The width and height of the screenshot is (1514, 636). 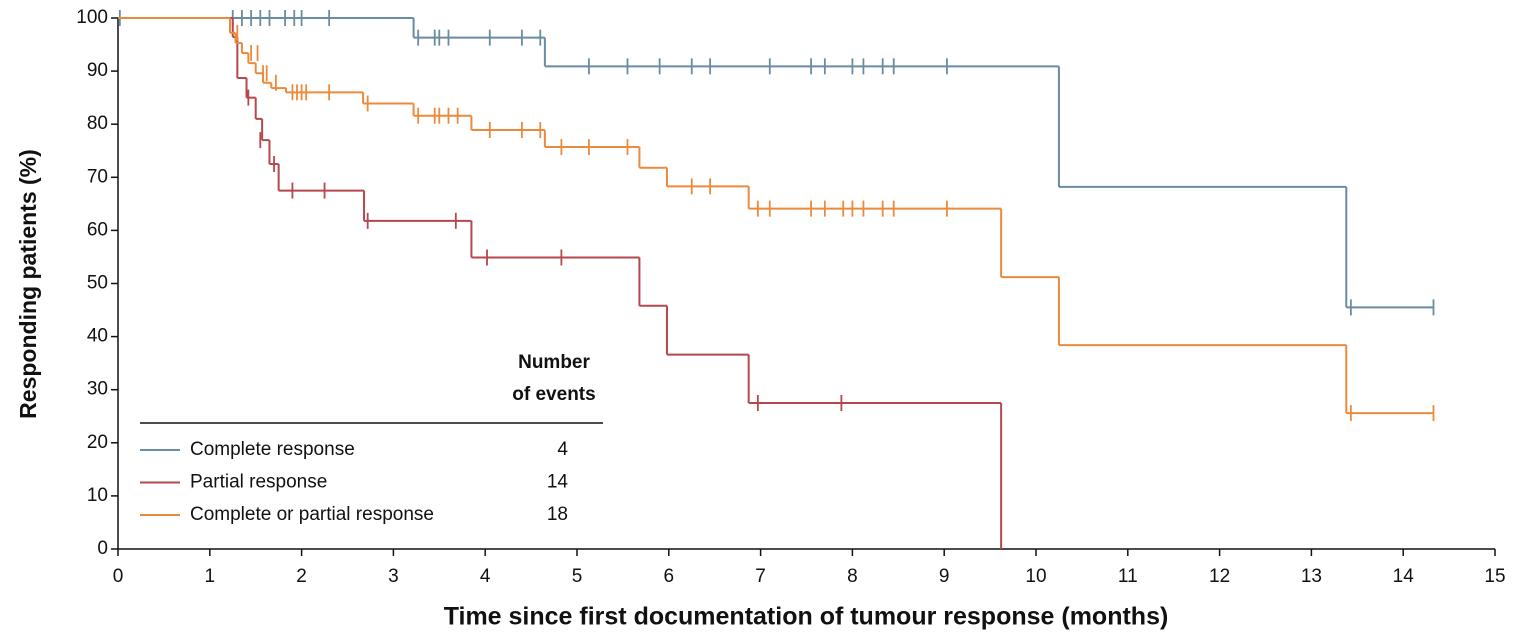 What do you see at coordinates (557, 514) in the screenshot?
I see `legend-events: 18` at bounding box center [557, 514].